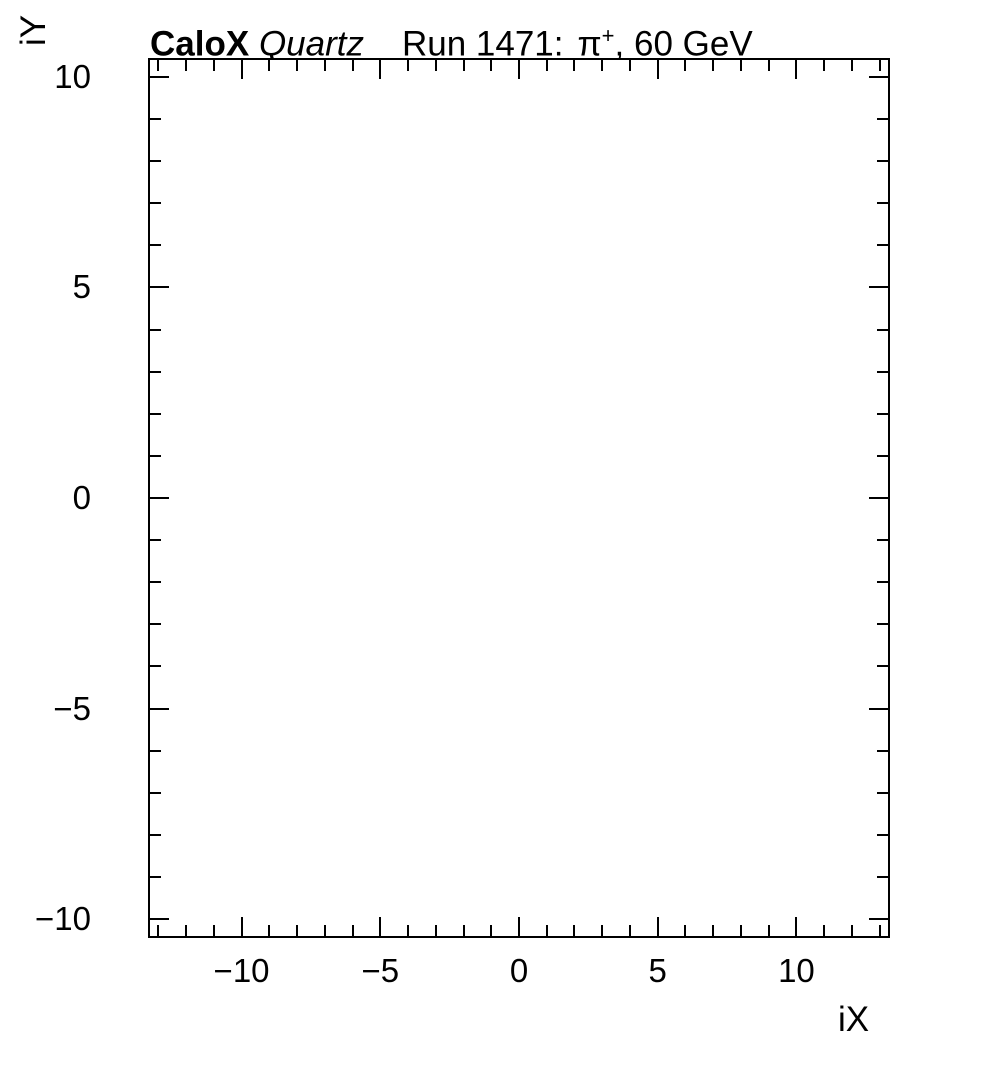  I want to click on y-tick-label: 0, so click(81, 497).